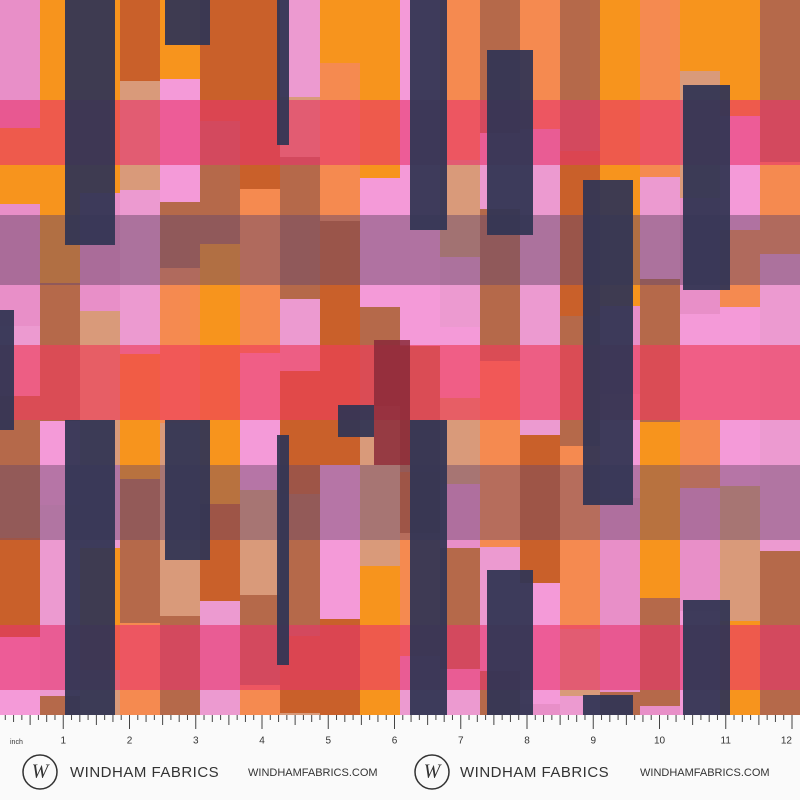 This screenshot has height=800, width=800. Describe the element at coordinates (787, 741) in the screenshot. I see `ruler-number: 12` at that location.